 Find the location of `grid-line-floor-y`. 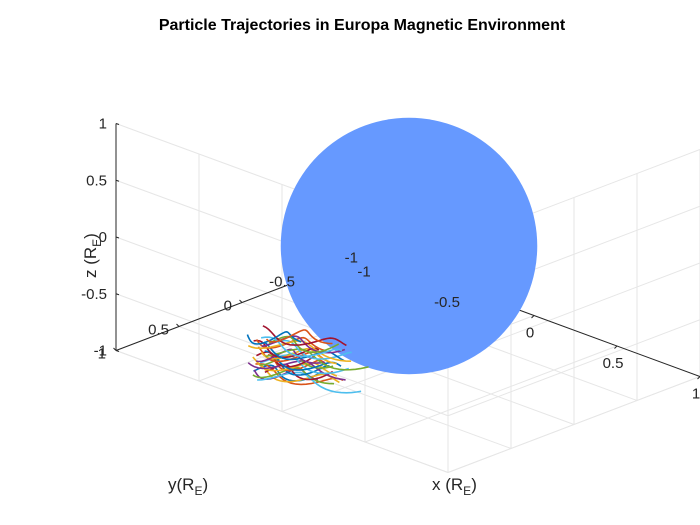

grid-line-floor-y is located at coordinates (345, 387).